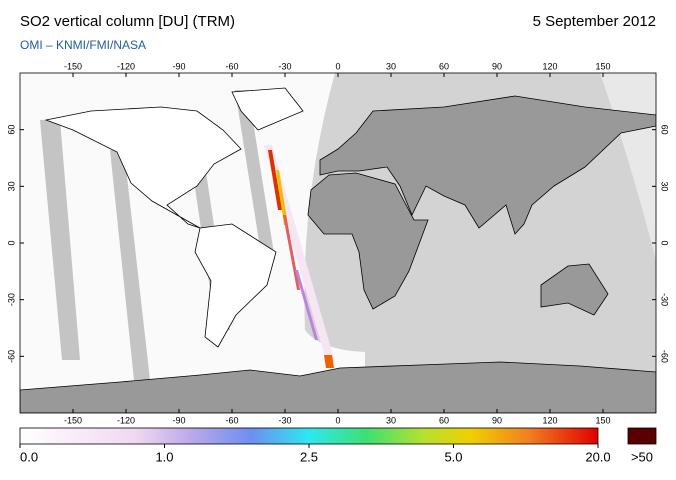 The image size is (676, 480). Describe the element at coordinates (487, 165) in the screenshot. I see `eurasia` at that location.